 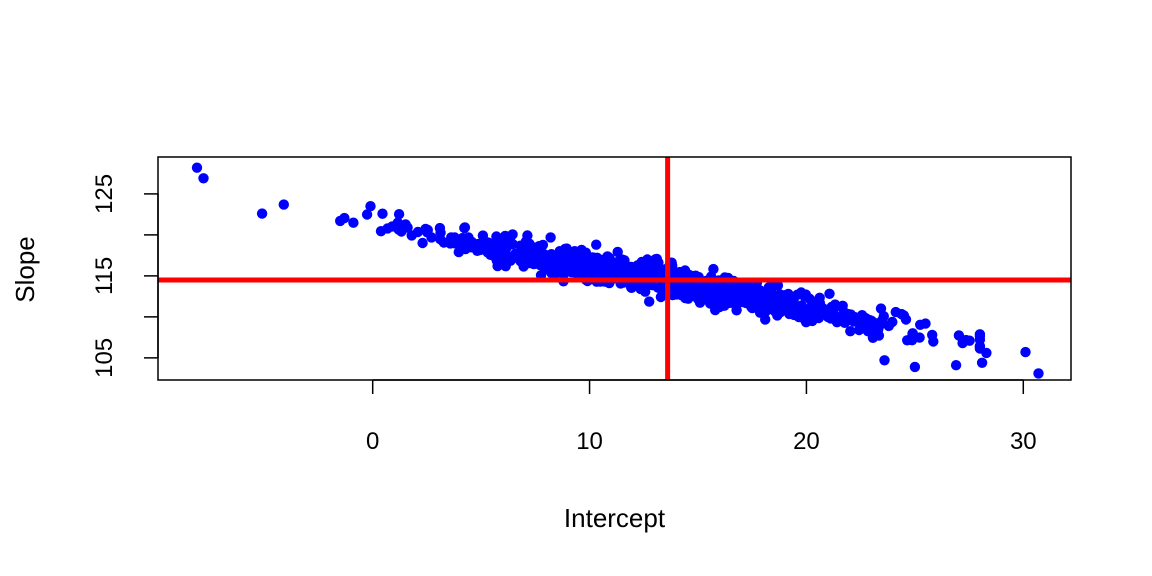 I want to click on y-tick-label: 125, so click(x=104, y=194).